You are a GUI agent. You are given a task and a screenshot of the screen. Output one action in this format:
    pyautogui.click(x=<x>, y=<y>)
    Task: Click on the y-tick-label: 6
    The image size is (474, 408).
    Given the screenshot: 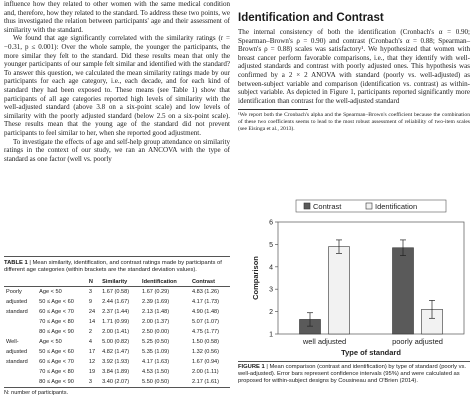 What is the action you would take?
    pyautogui.click(x=271, y=223)
    